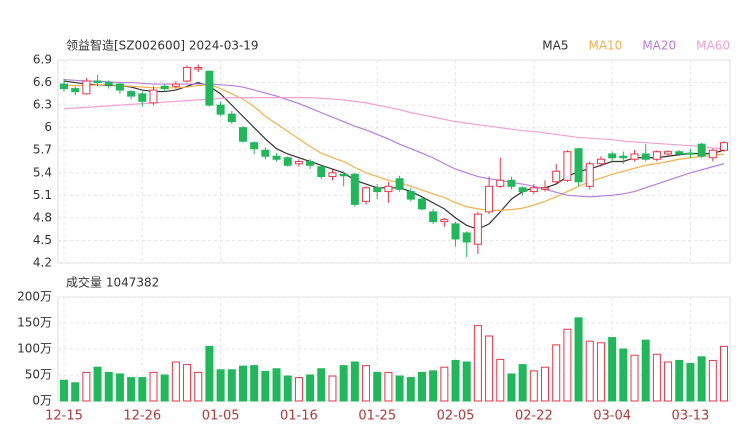 The height and width of the screenshot is (440, 740). Describe the element at coordinates (605, 46) in the screenshot. I see `legend-entry: MA10` at that location.